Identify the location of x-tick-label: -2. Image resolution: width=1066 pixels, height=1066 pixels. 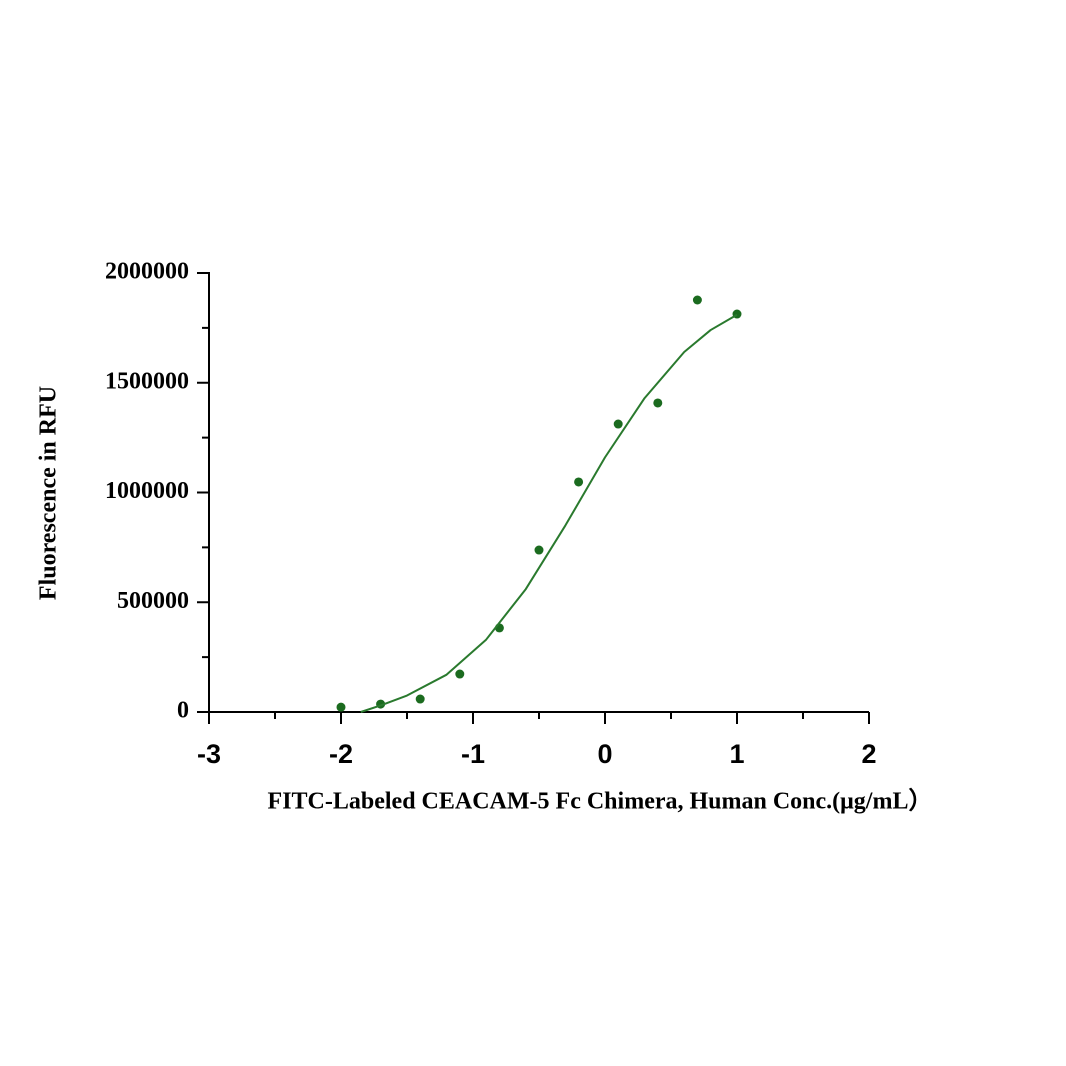
(341, 754).